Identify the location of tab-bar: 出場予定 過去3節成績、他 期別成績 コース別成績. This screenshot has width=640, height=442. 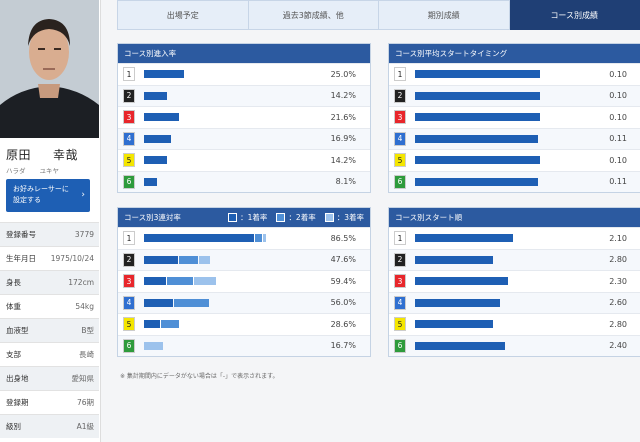
(378, 15).